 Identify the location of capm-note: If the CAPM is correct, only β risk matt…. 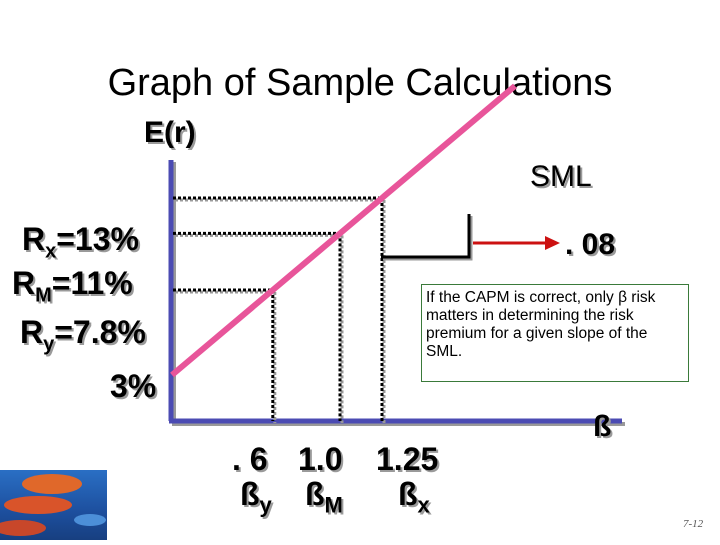
(555, 333).